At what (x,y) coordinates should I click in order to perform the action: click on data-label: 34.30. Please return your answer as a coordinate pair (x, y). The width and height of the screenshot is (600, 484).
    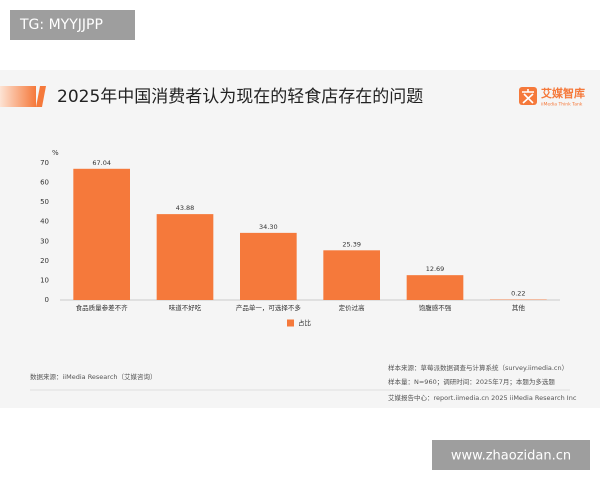
    Looking at the image, I should click on (268, 227).